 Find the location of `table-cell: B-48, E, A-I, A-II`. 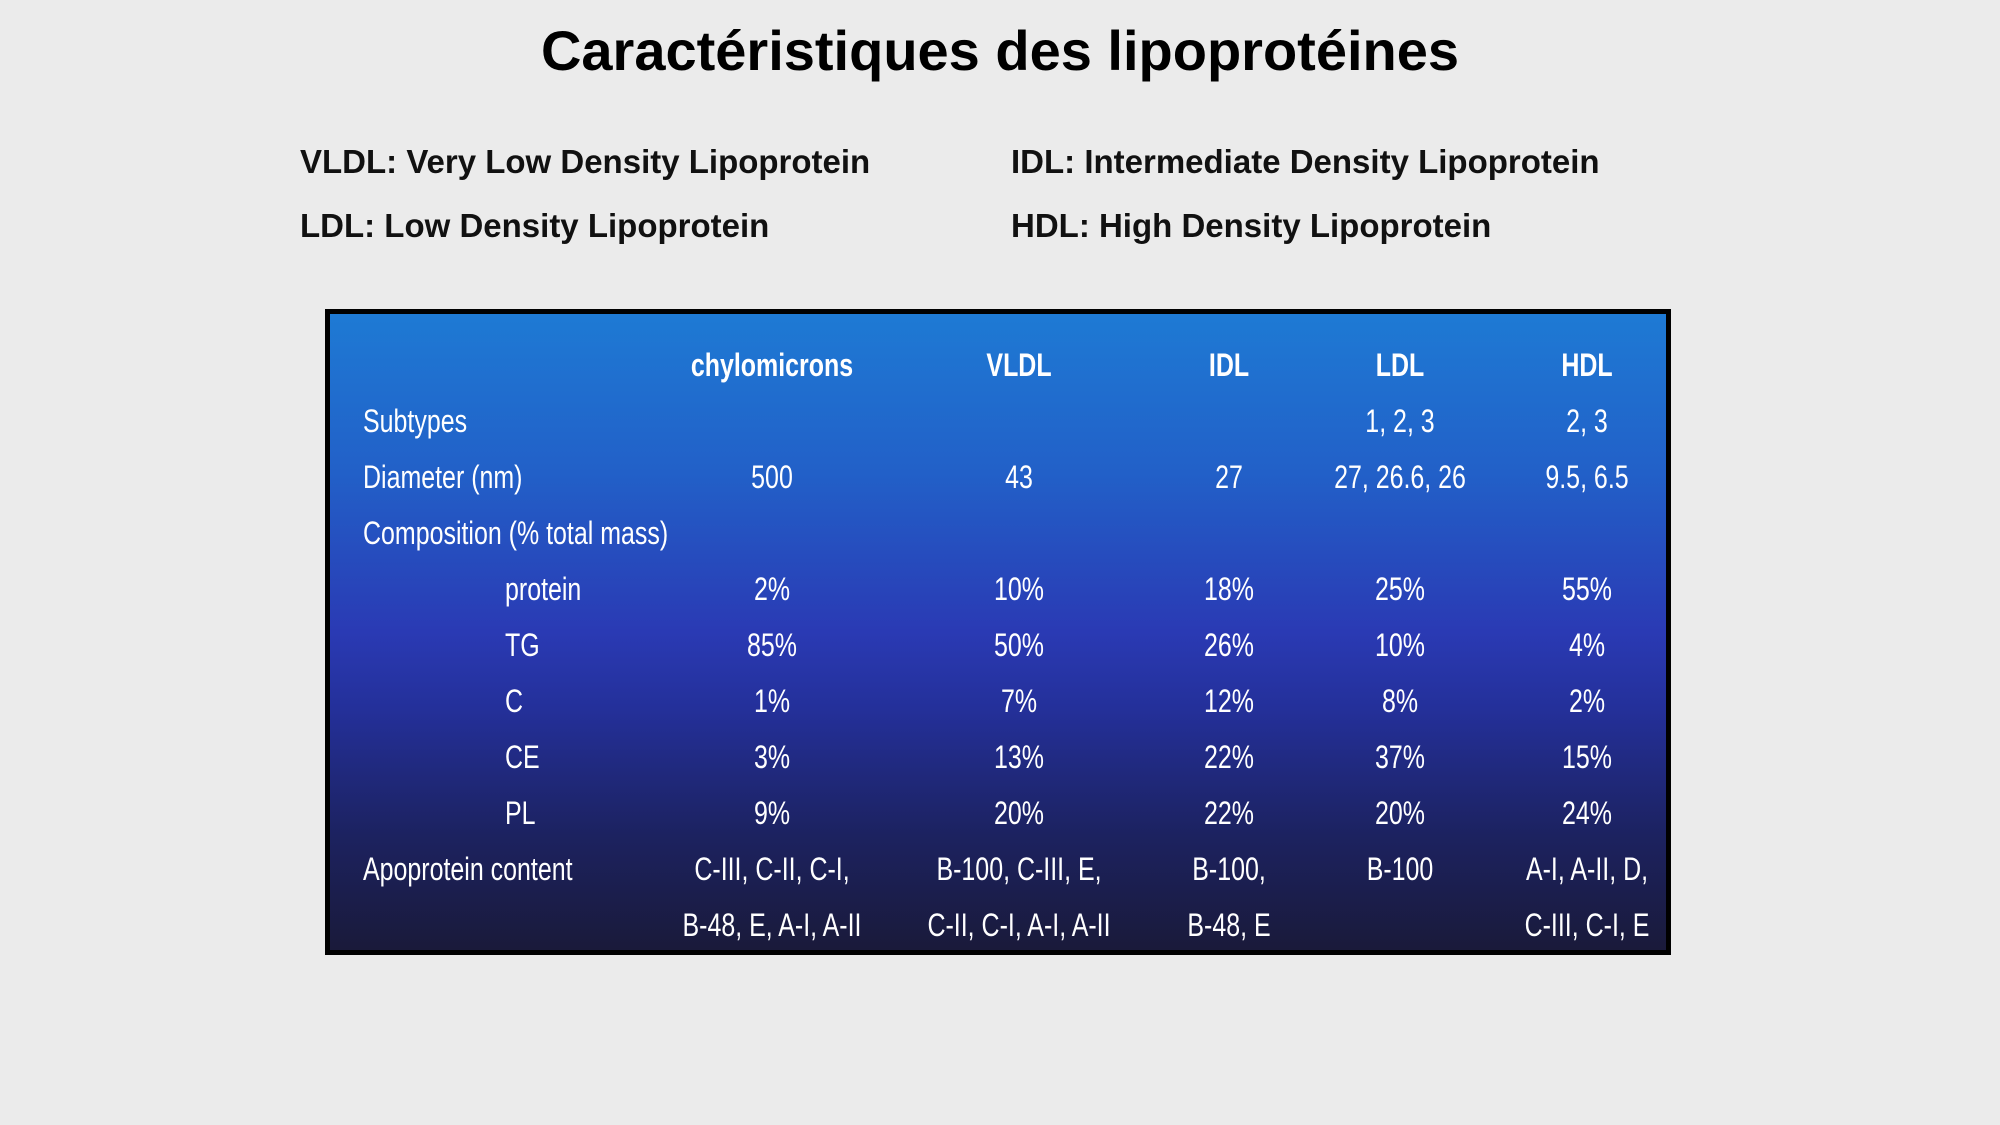

table-cell: B-48, E, A-I, A-II is located at coordinates (772, 925).